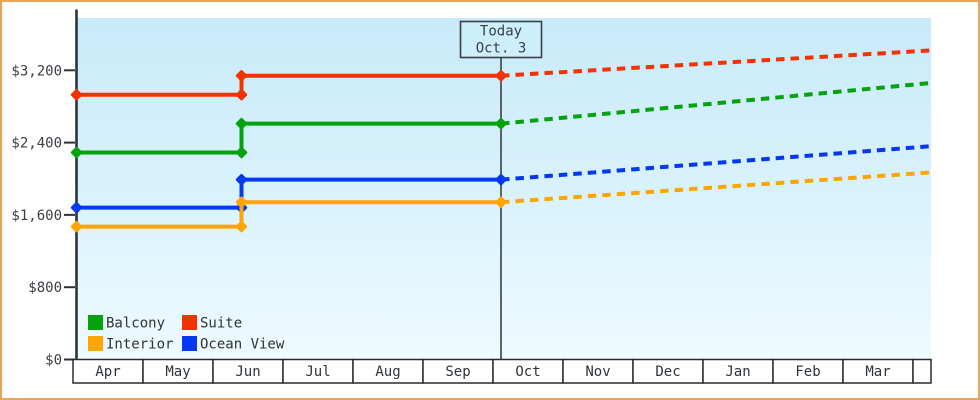 The image size is (980, 400). Describe the element at coordinates (45, 288) in the screenshot. I see `y-tick-label: $800` at that location.